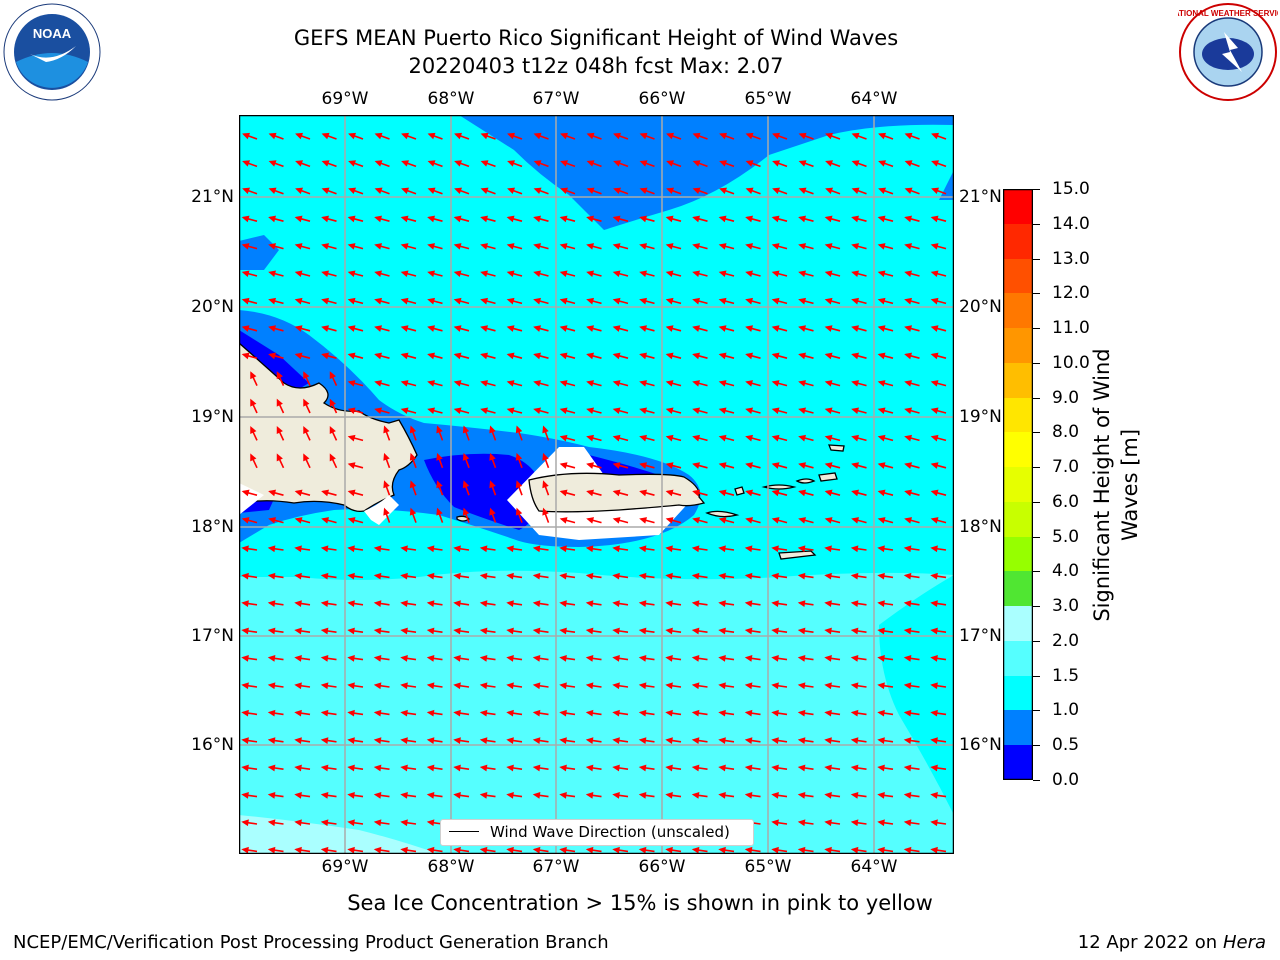 This screenshot has width=1280, height=960. What do you see at coordinates (836, 448) in the screenshot?
I see `land-anegada` at bounding box center [836, 448].